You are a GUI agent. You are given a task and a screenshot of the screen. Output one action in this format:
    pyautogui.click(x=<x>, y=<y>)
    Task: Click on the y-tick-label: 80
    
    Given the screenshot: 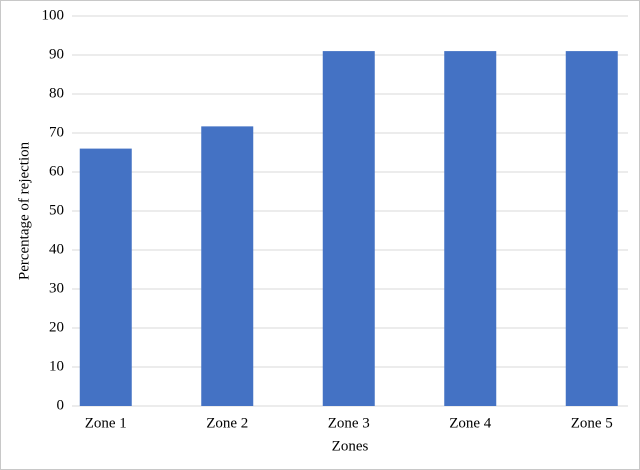 What is the action you would take?
    pyautogui.click(x=56, y=93)
    